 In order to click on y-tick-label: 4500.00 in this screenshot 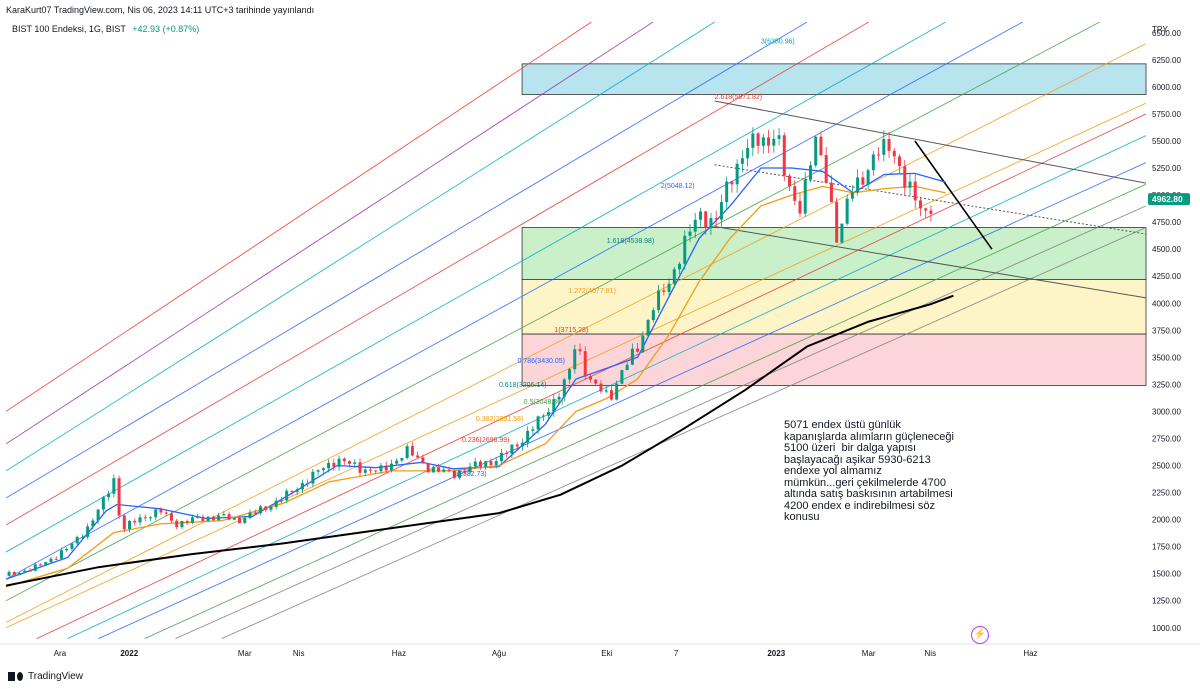, I will do `click(1166, 249)`.